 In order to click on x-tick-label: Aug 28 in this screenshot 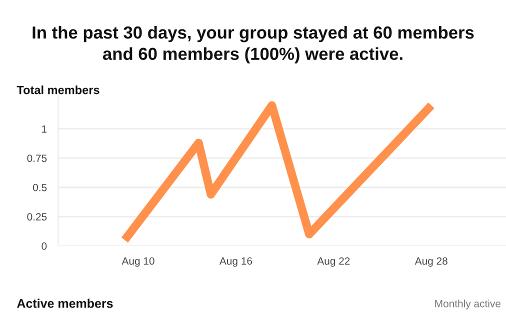, I will do `click(431, 262)`.